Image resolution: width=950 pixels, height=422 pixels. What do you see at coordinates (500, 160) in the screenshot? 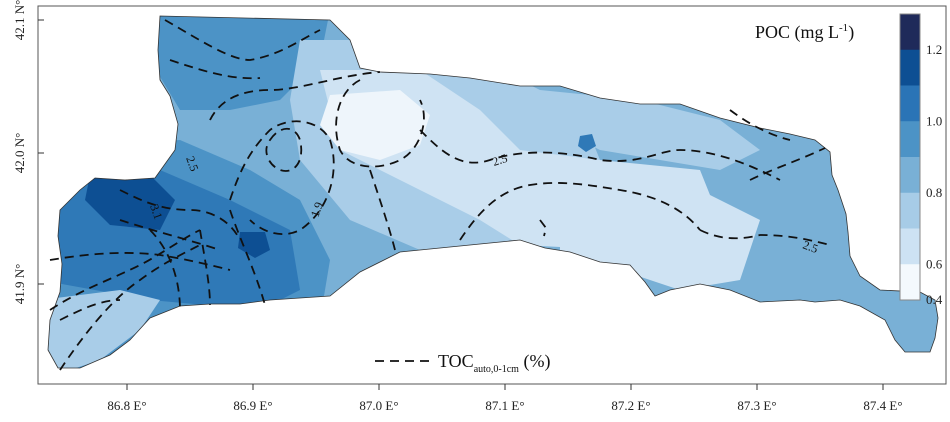
I see `contour-label-2-5-center: 2.5` at bounding box center [500, 160].